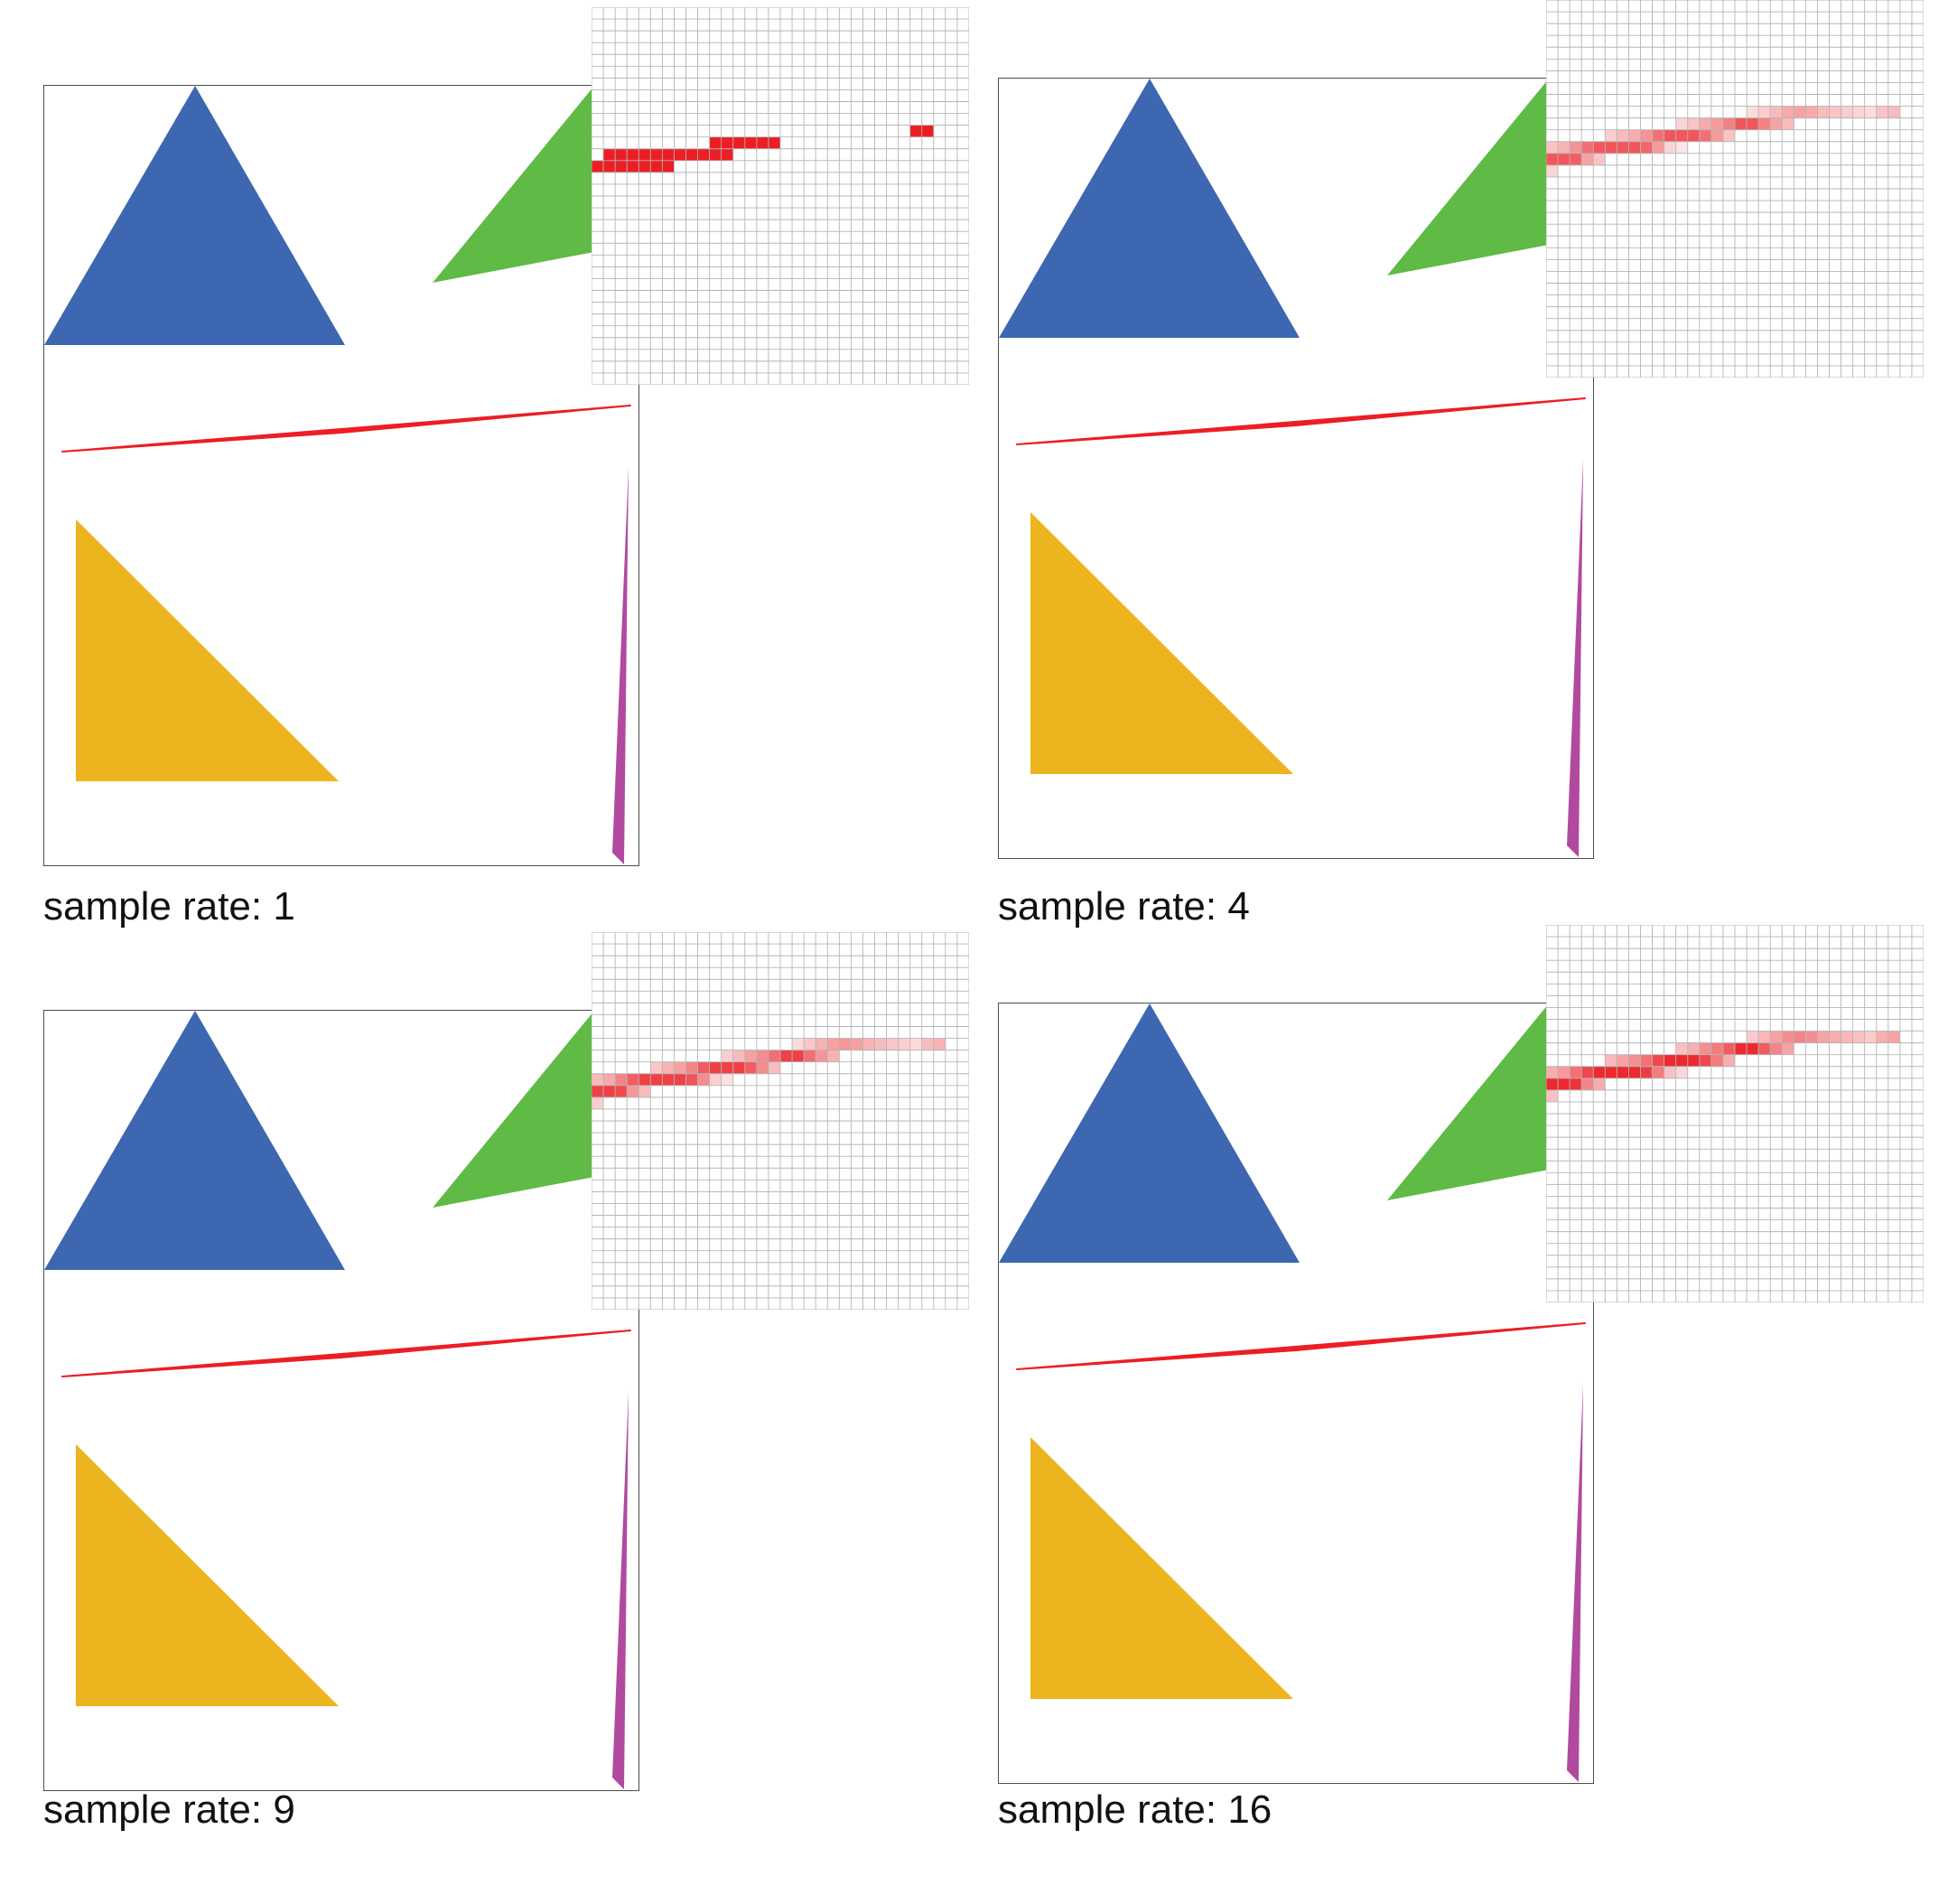  I want to click on sample-rate-caption: sample rate: 16, so click(1135, 1810).